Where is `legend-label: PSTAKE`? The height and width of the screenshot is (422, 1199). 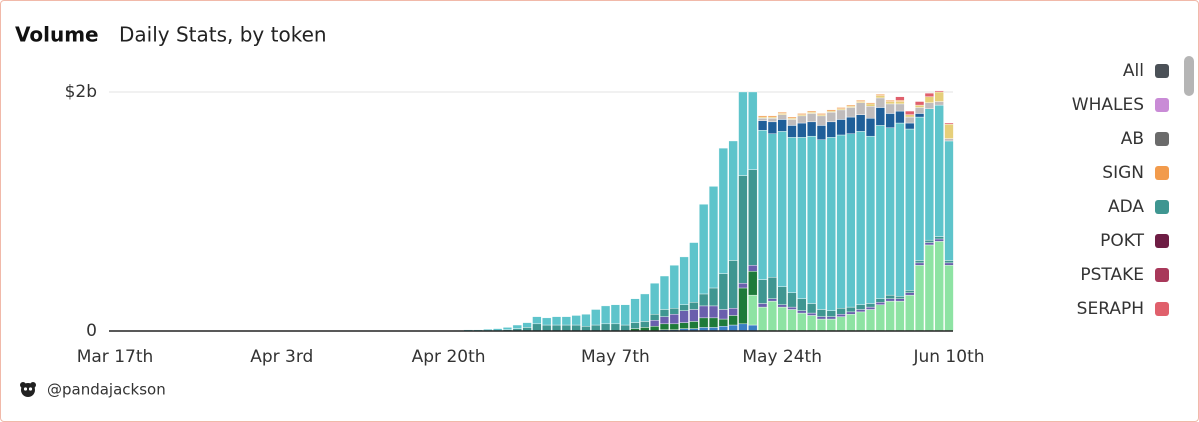
legend-label: PSTAKE is located at coordinates (1112, 275).